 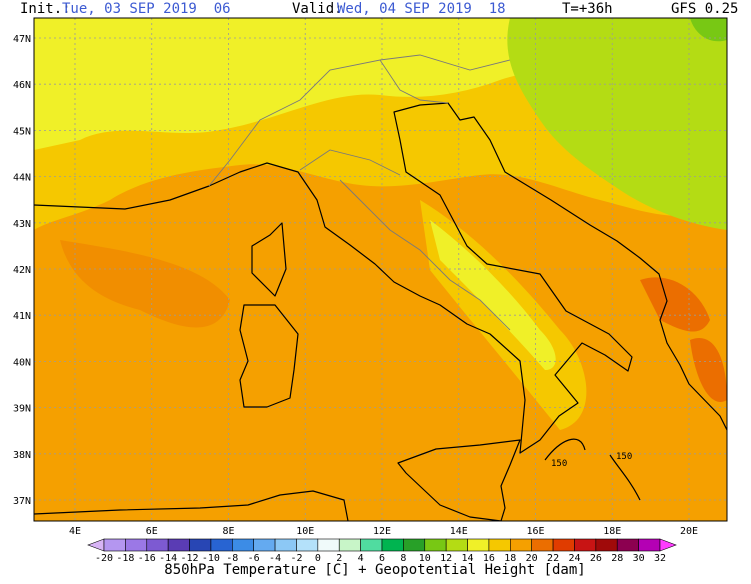 What do you see at coordinates (296, 558) in the screenshot?
I see `colorbar-label: -2` at bounding box center [296, 558].